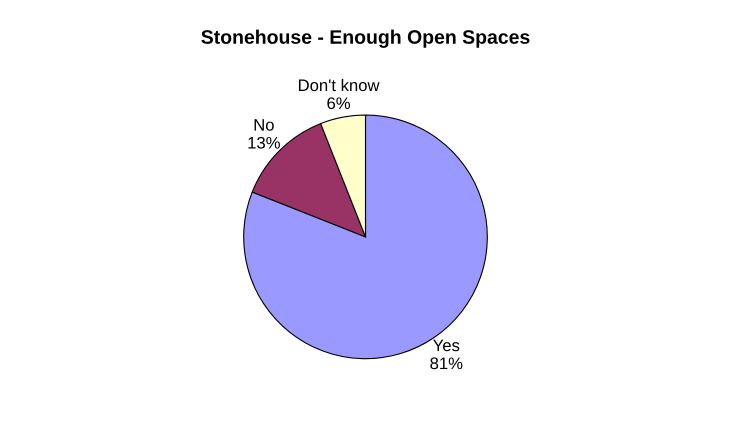  I want to click on data-label: 13%, so click(264, 142).